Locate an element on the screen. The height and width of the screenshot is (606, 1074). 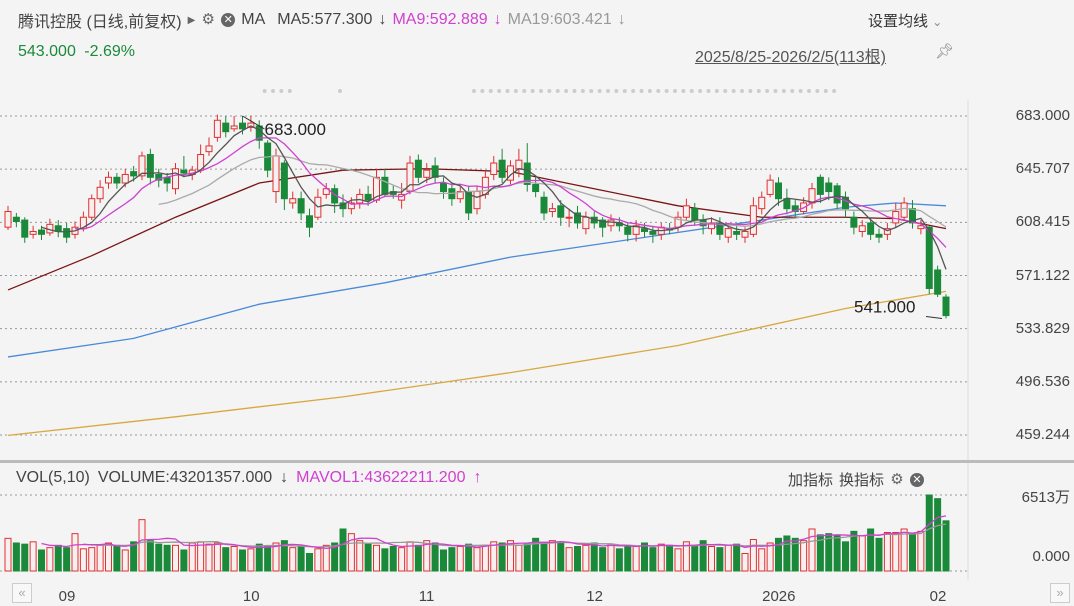
add-indicator-button: 加指标 is located at coordinates (811, 480).